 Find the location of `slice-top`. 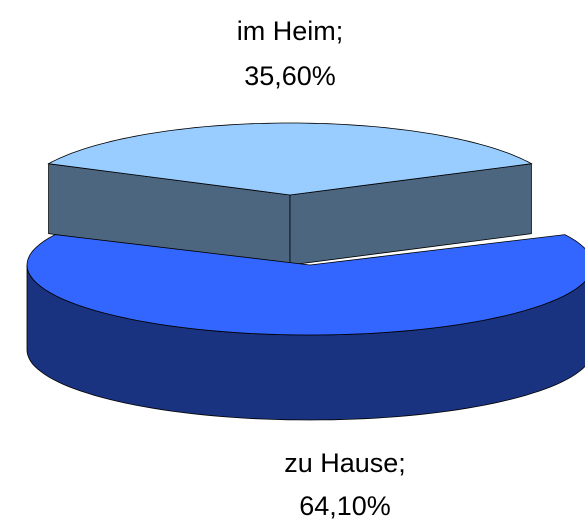

slice-top is located at coordinates (290, 159).